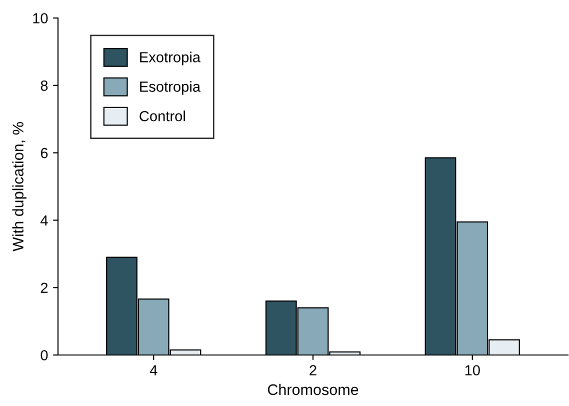  Describe the element at coordinates (313, 390) in the screenshot. I see `x-axis-title: Chromosome` at that location.